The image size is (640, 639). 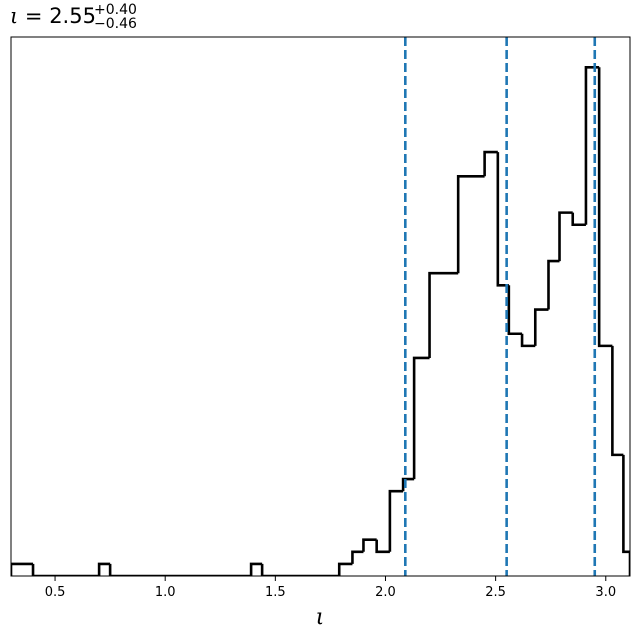 What do you see at coordinates (115, 24) in the screenshot?
I see `title-lower-error: −0.46` at bounding box center [115, 24].